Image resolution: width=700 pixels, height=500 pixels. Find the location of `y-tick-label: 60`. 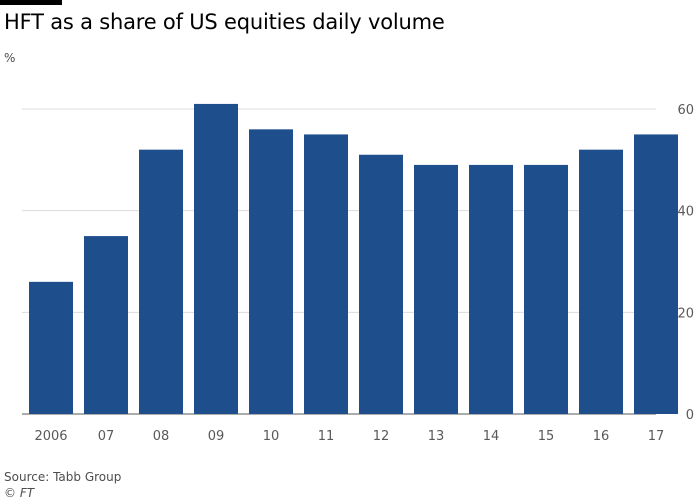

y-tick-label: 60 is located at coordinates (685, 110).